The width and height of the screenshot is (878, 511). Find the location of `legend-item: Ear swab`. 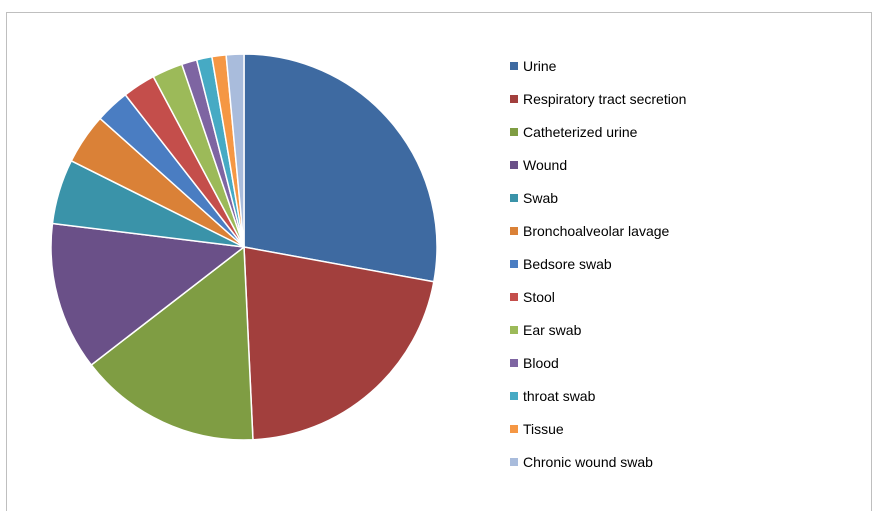

legend-item: Ear swab is located at coordinates (598, 329).